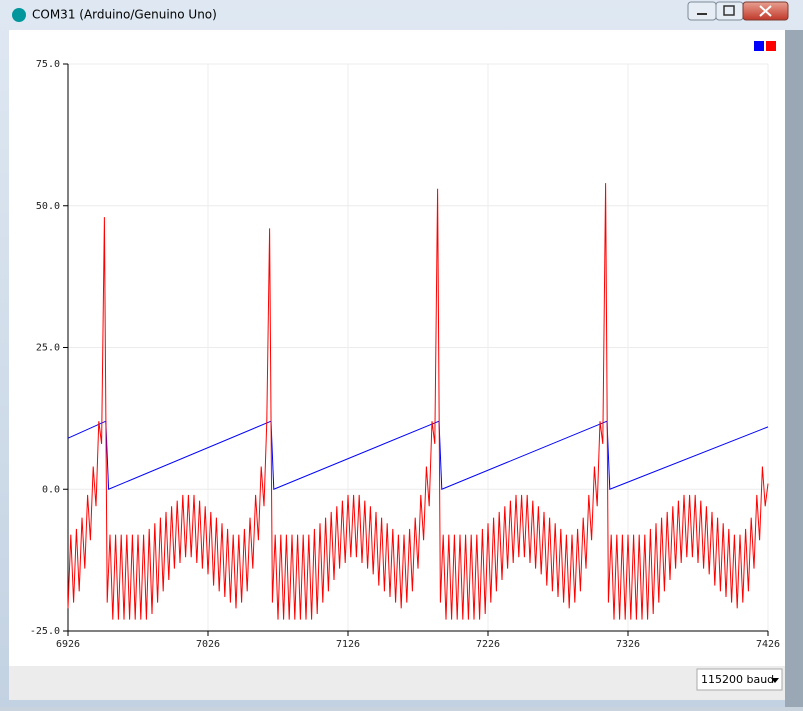  I want to click on x-tick-label: 7226, so click(488, 644).